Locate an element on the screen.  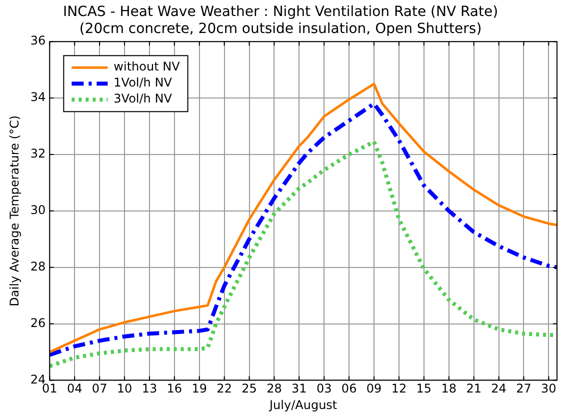
x-tick-label: 27 is located at coordinates (524, 389).